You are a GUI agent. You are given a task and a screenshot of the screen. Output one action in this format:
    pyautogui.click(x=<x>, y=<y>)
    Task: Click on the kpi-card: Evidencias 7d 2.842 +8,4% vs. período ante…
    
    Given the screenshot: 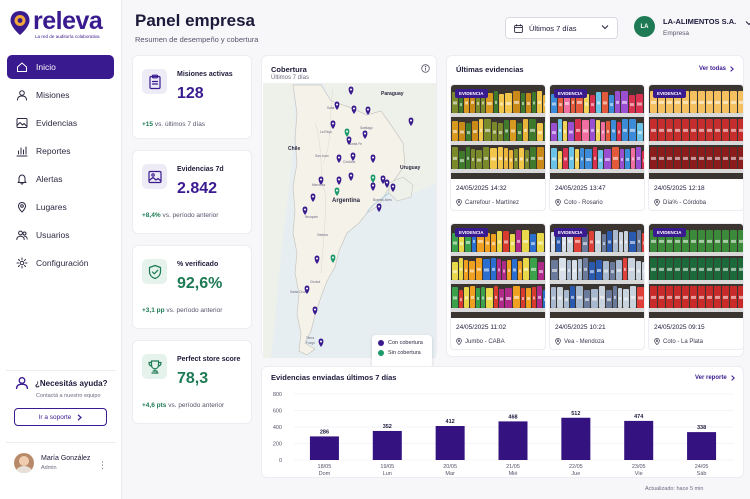 What is the action you would take?
    pyautogui.click(x=192, y=192)
    